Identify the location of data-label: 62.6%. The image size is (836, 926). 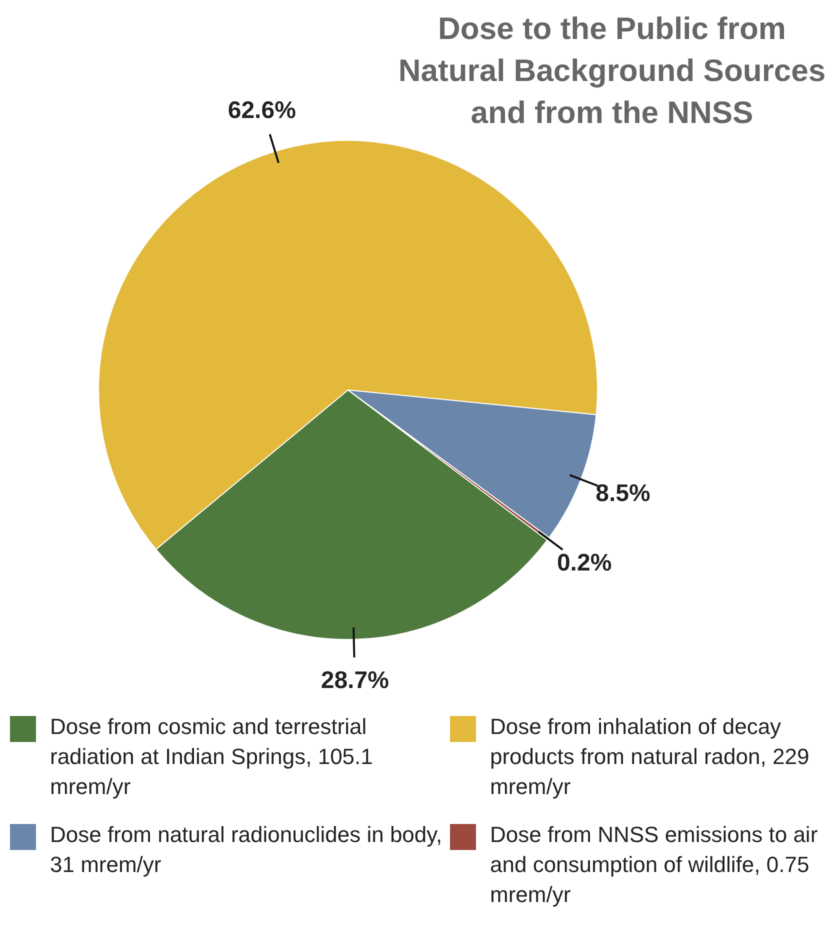
(262, 110).